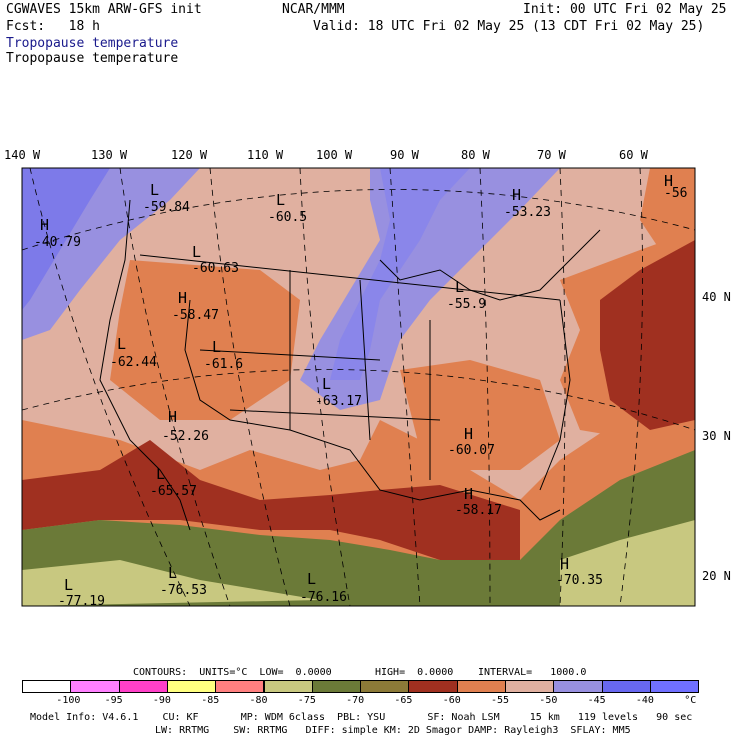 The image size is (740, 740). I want to click on field-title: Tropopause temperature, so click(92, 58).